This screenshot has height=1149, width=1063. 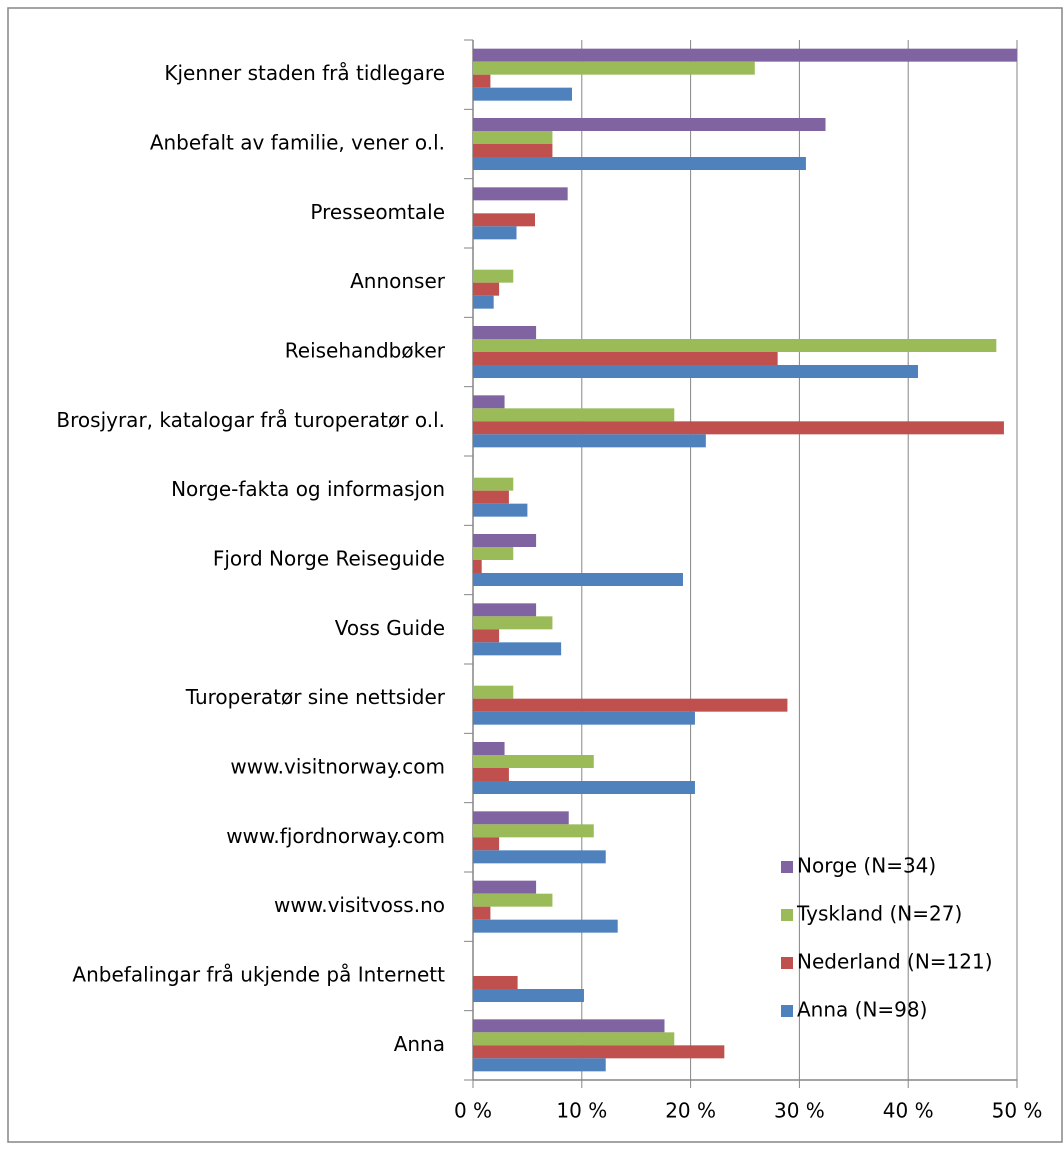 I want to click on x-tick-label: 10 %, so click(x=581, y=1111).